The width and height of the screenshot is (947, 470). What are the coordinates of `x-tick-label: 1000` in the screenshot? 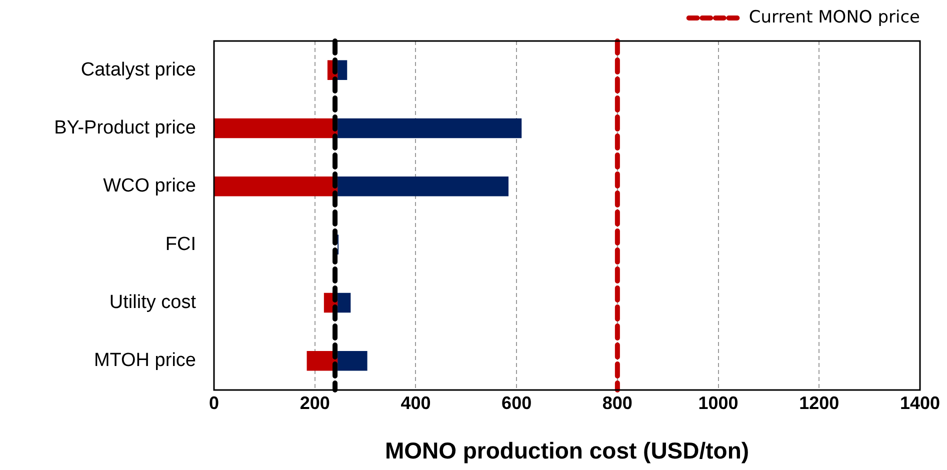 It's located at (718, 402).